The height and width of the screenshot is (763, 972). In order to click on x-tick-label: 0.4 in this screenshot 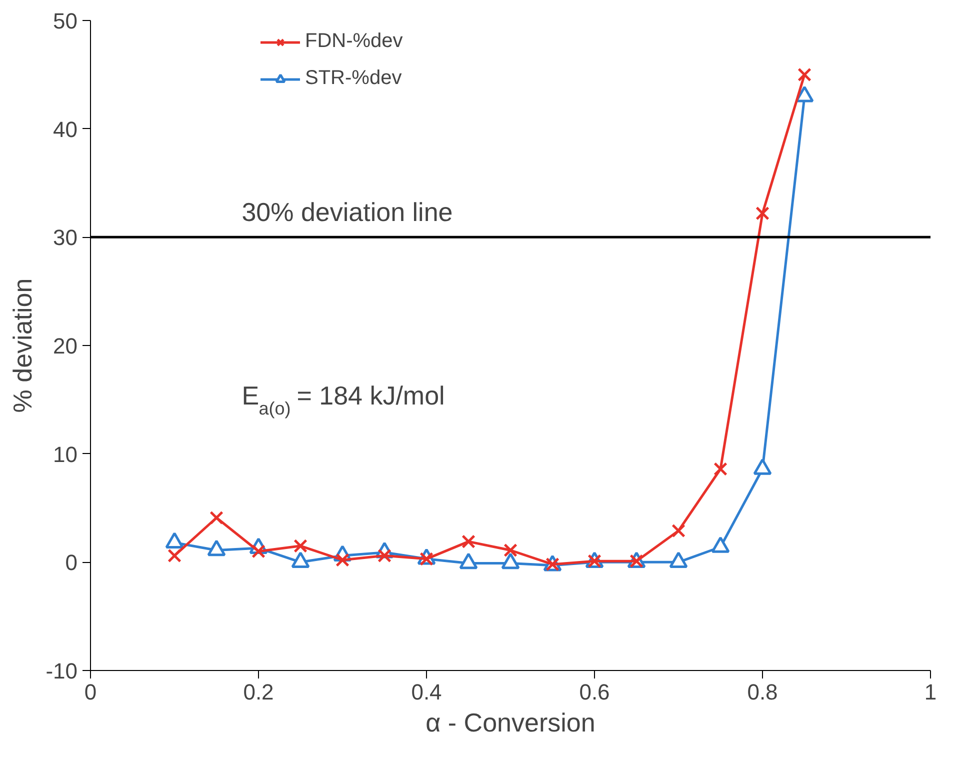, I will do `click(426, 692)`.